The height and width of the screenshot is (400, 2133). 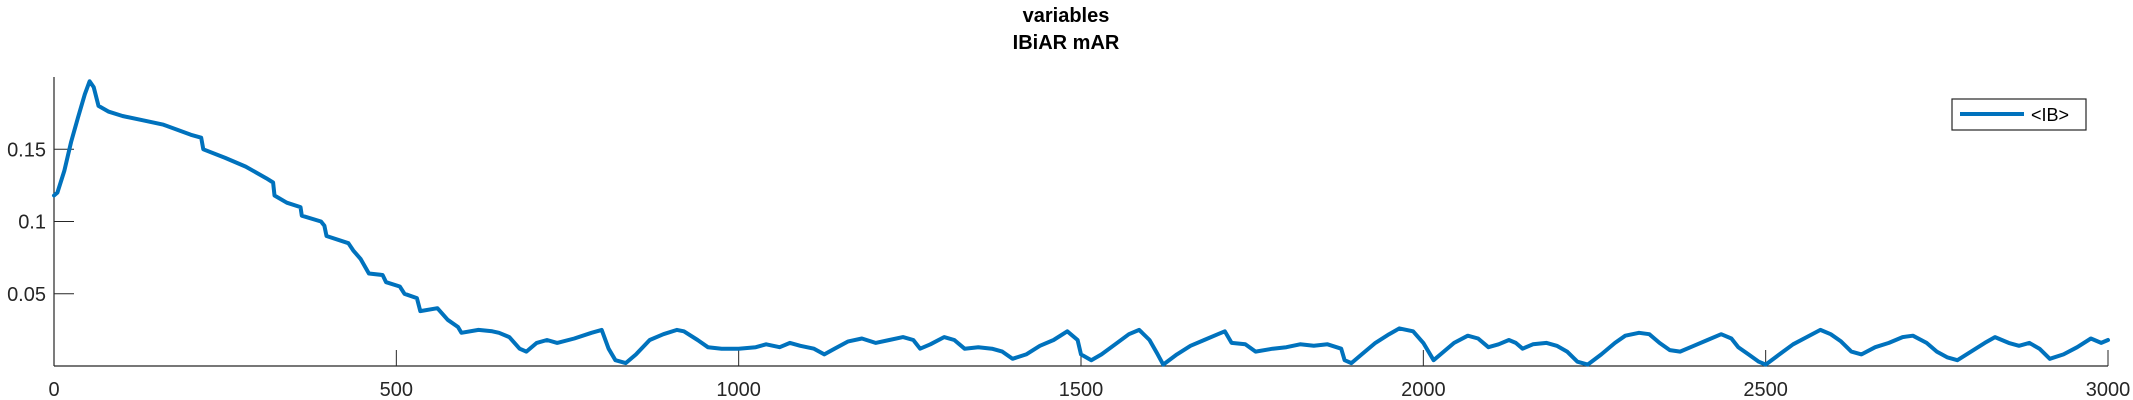 I want to click on y-axis-ticks: 0.05 0.1 0.15, so click(x=40, y=222).